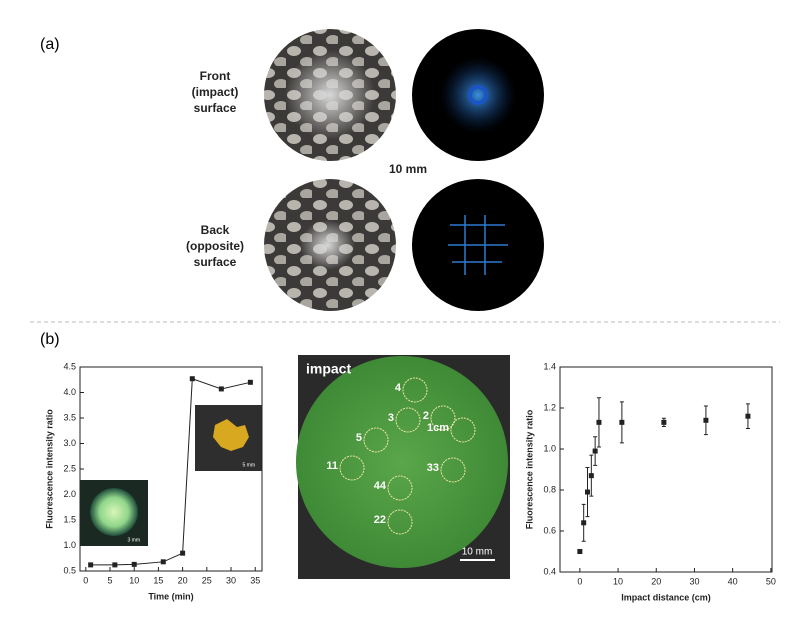 This screenshot has width=802, height=619. What do you see at coordinates (549, 530) in the screenshot?
I see `y-tick-label: 0.6` at bounding box center [549, 530].